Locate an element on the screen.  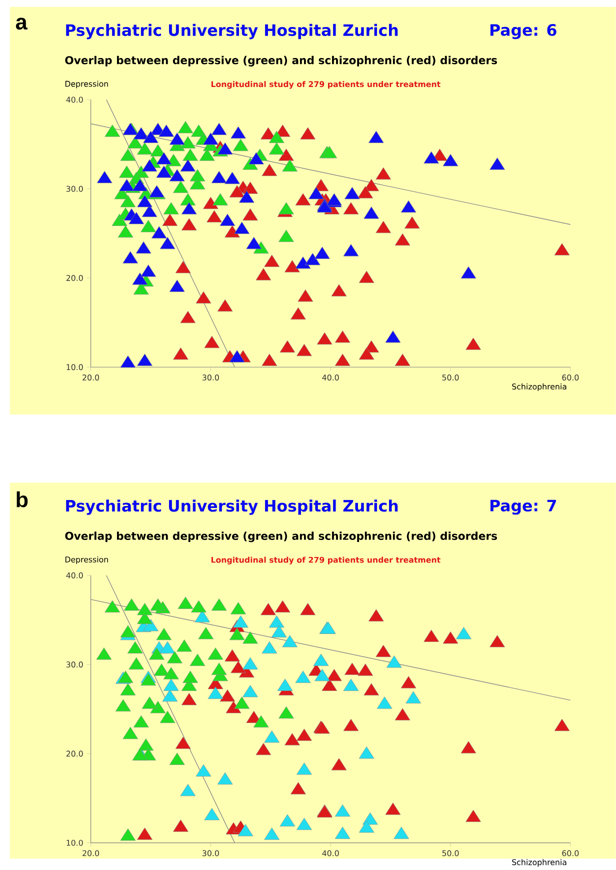
text: Page: 7 is located at coordinates (523, 507).